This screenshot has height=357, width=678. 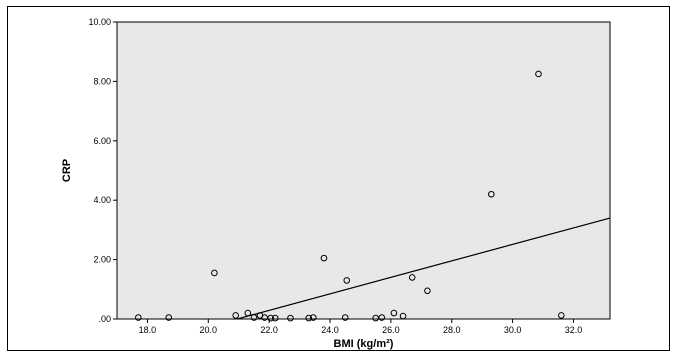 I want to click on x-axis-title: BMI (kg/m²), so click(x=364, y=344).